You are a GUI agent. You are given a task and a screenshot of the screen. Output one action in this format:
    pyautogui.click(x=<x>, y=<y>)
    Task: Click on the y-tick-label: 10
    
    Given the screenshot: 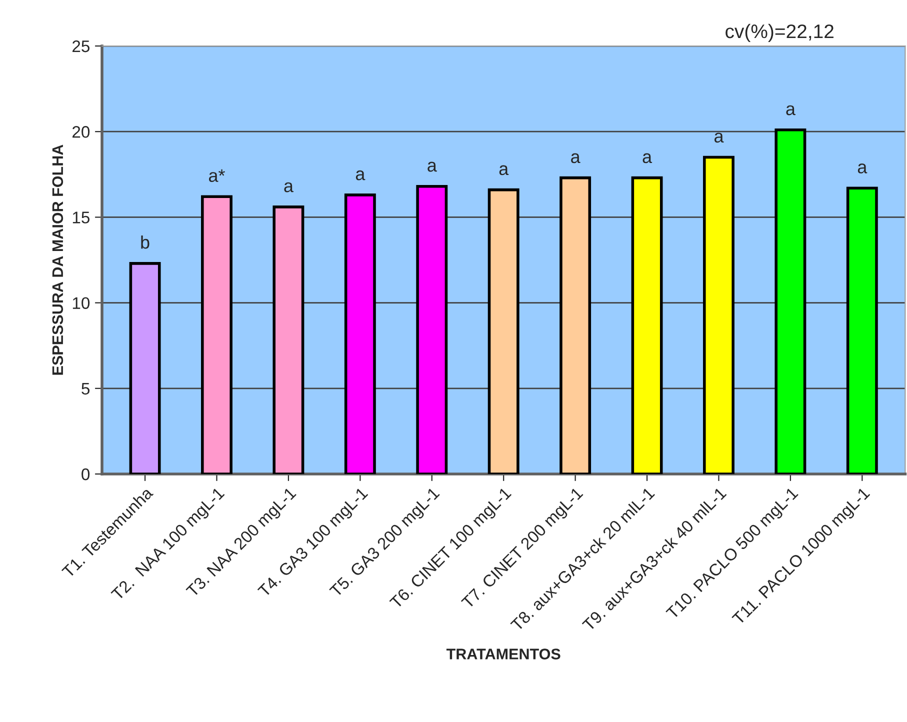 What is the action you would take?
    pyautogui.click(x=81, y=303)
    